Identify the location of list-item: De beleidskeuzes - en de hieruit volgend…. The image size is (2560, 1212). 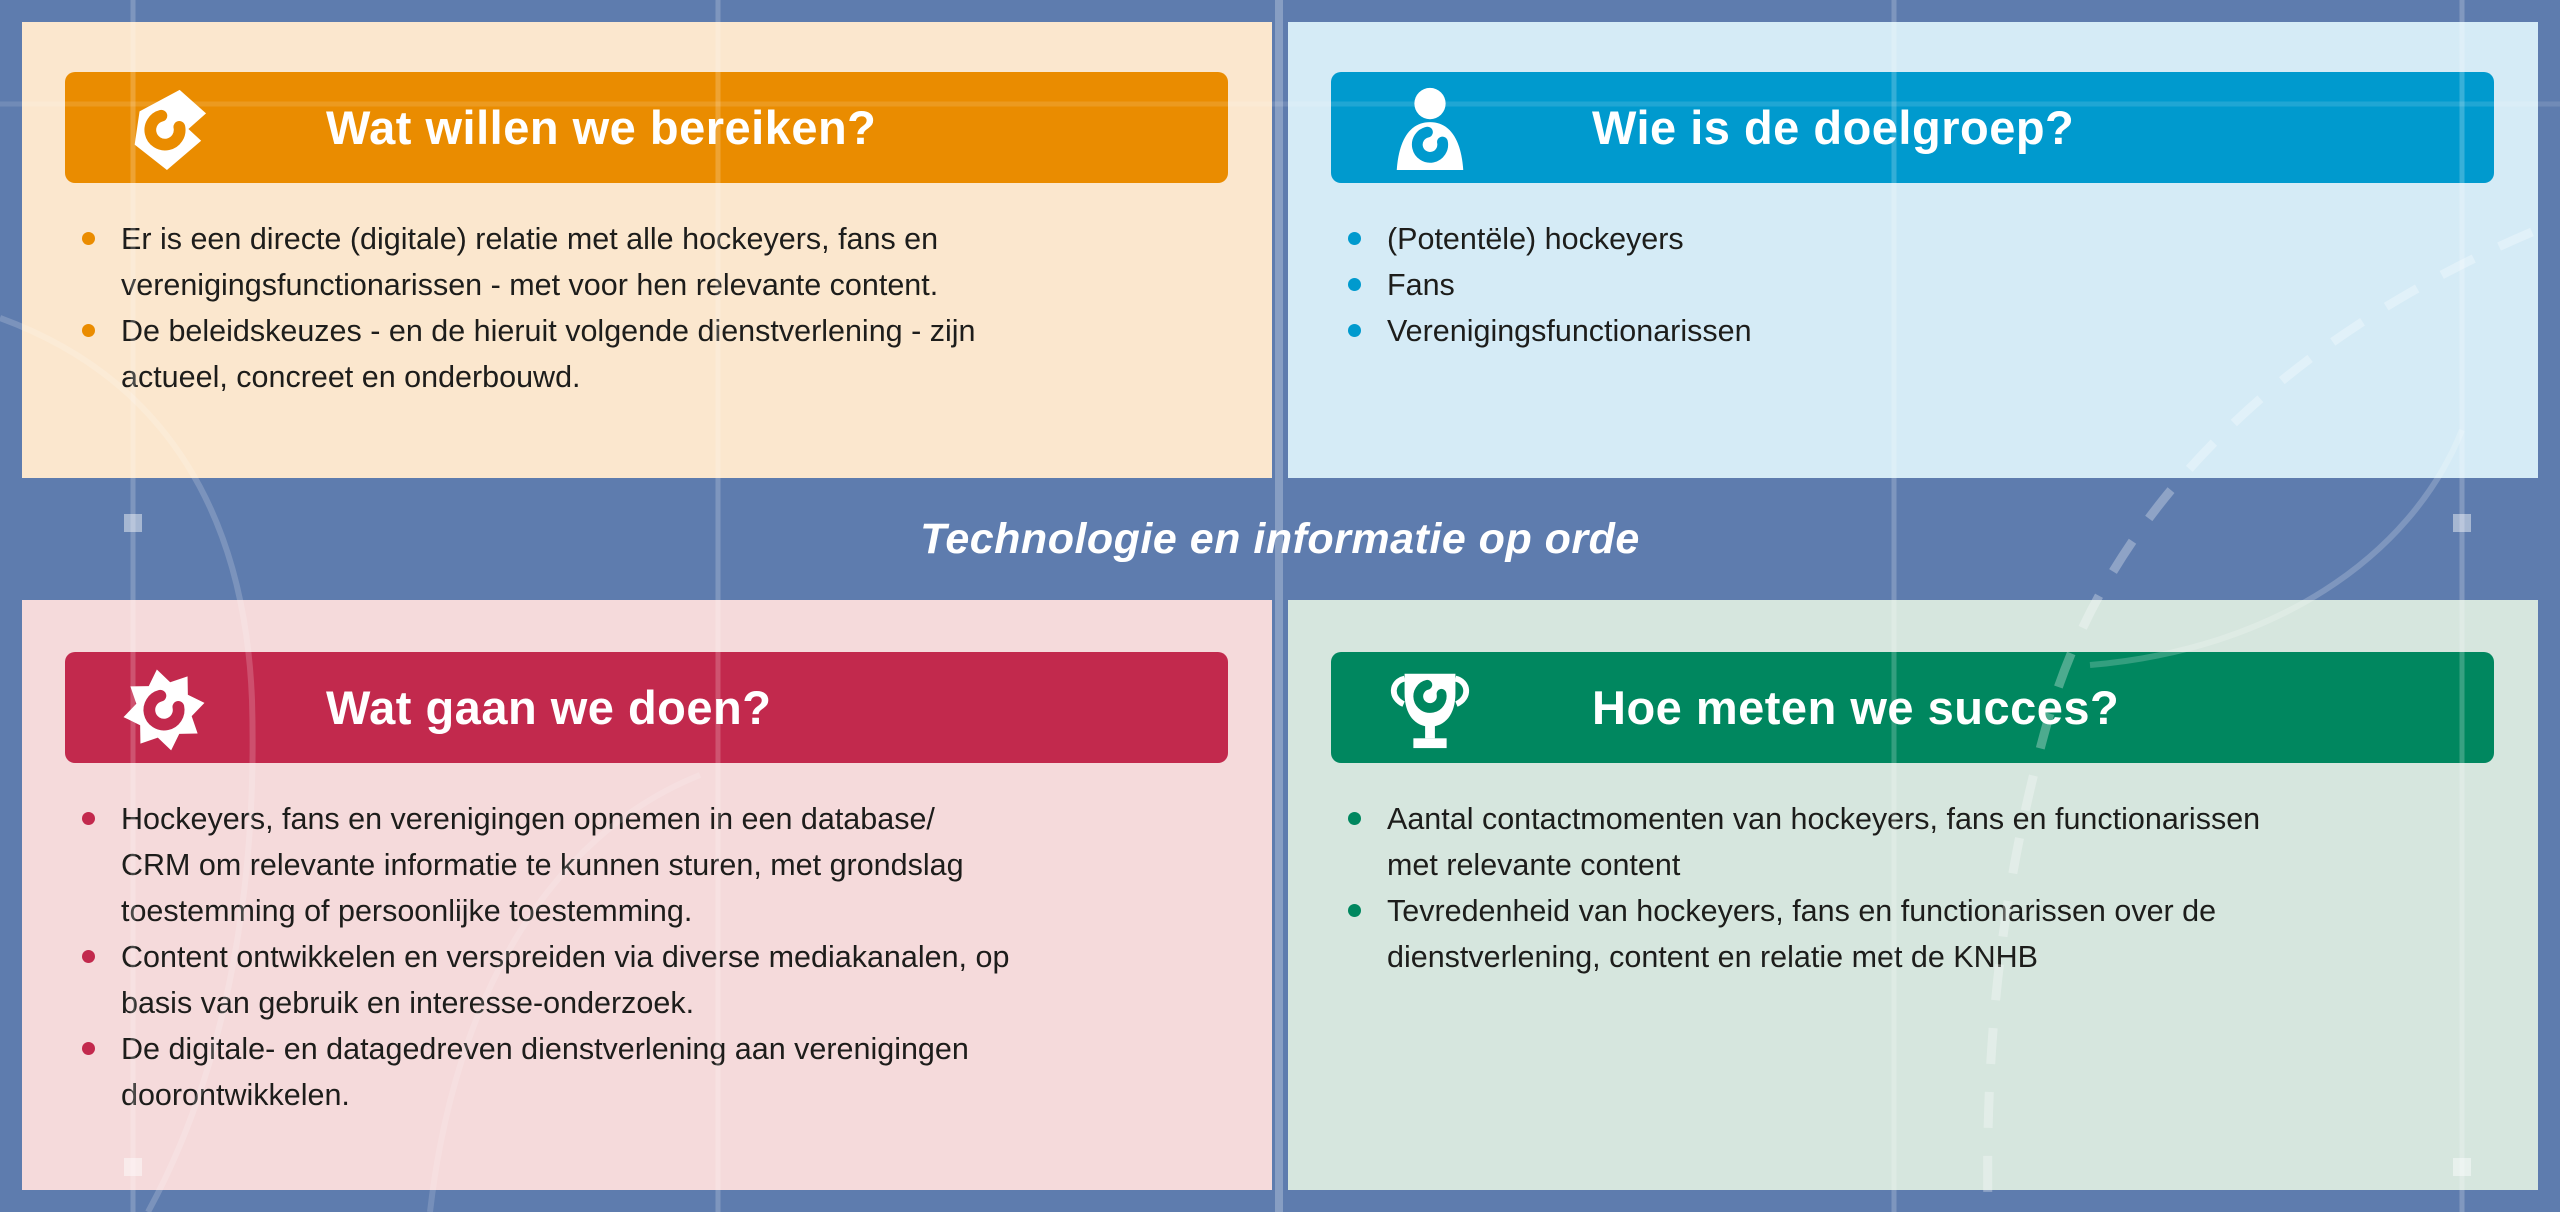
(655, 354).